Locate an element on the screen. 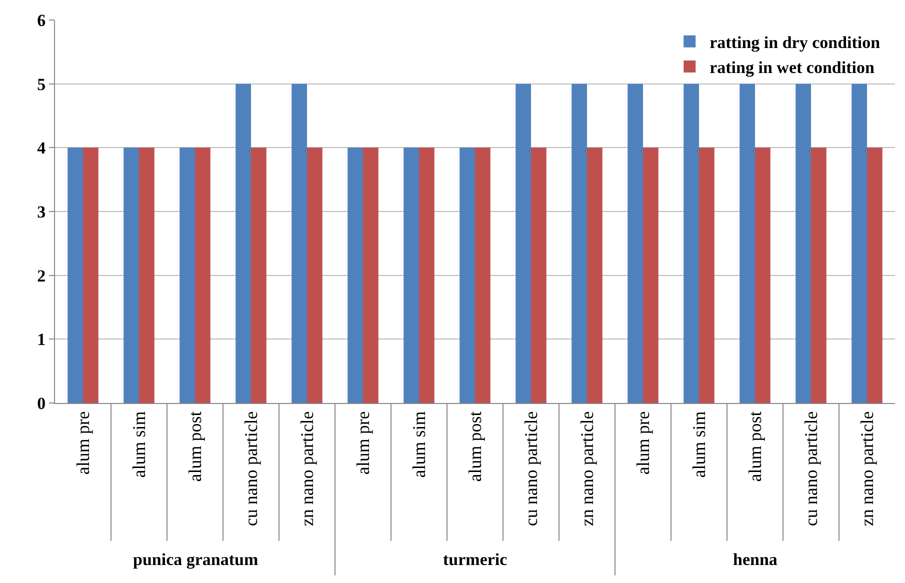 This screenshot has height=583, width=905. y-tick-label: 1 is located at coordinates (41, 340).